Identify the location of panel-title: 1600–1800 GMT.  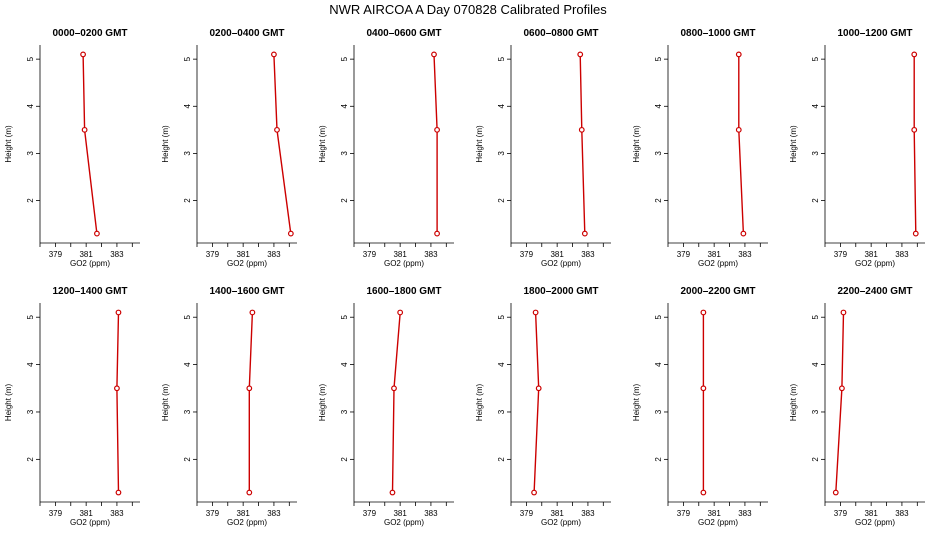
(403, 291).